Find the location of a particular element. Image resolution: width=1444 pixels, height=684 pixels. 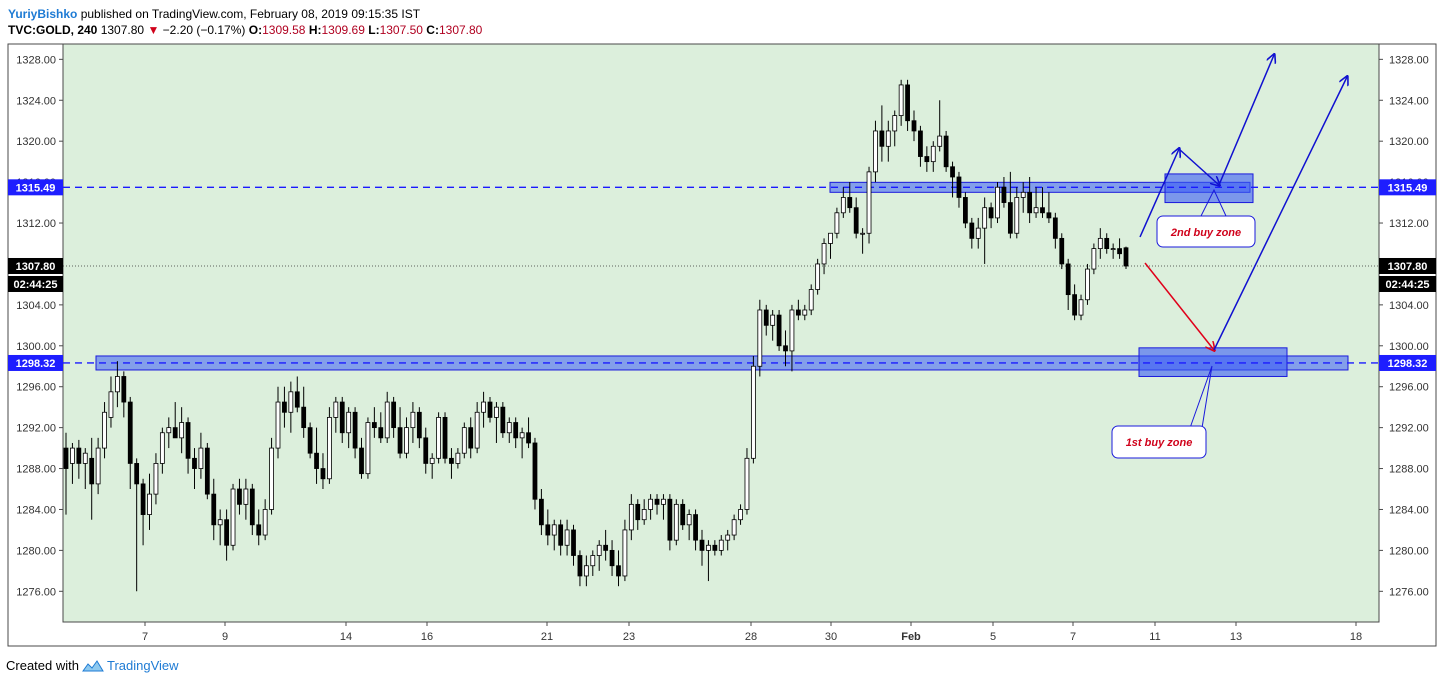

last-price-tag-left-bg is located at coordinates (35, 265).